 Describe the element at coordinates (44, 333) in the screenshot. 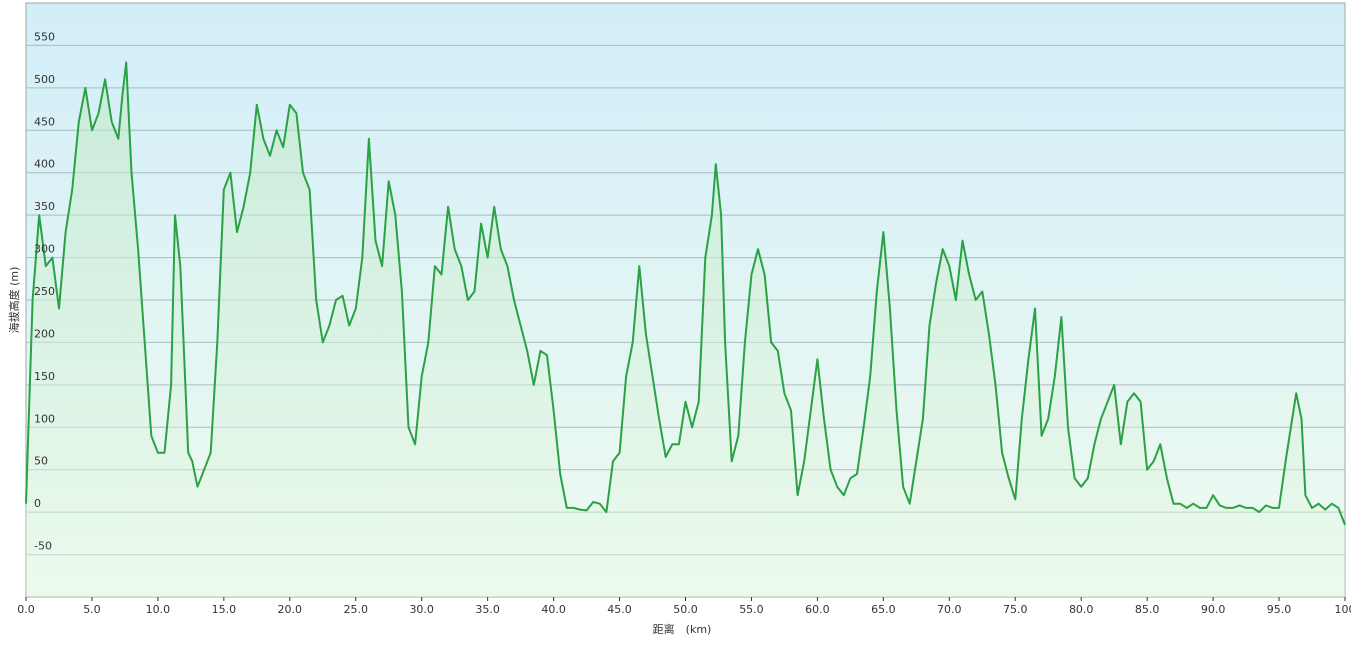

I see `y-tick-label: 200` at that location.